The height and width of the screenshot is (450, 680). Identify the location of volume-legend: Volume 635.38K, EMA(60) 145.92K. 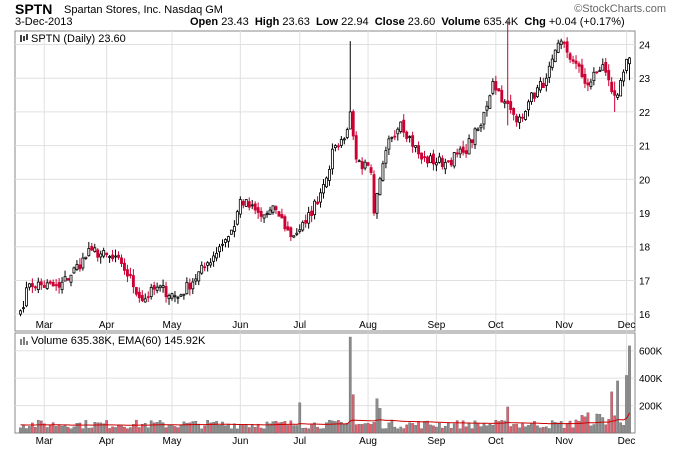
(112, 341).